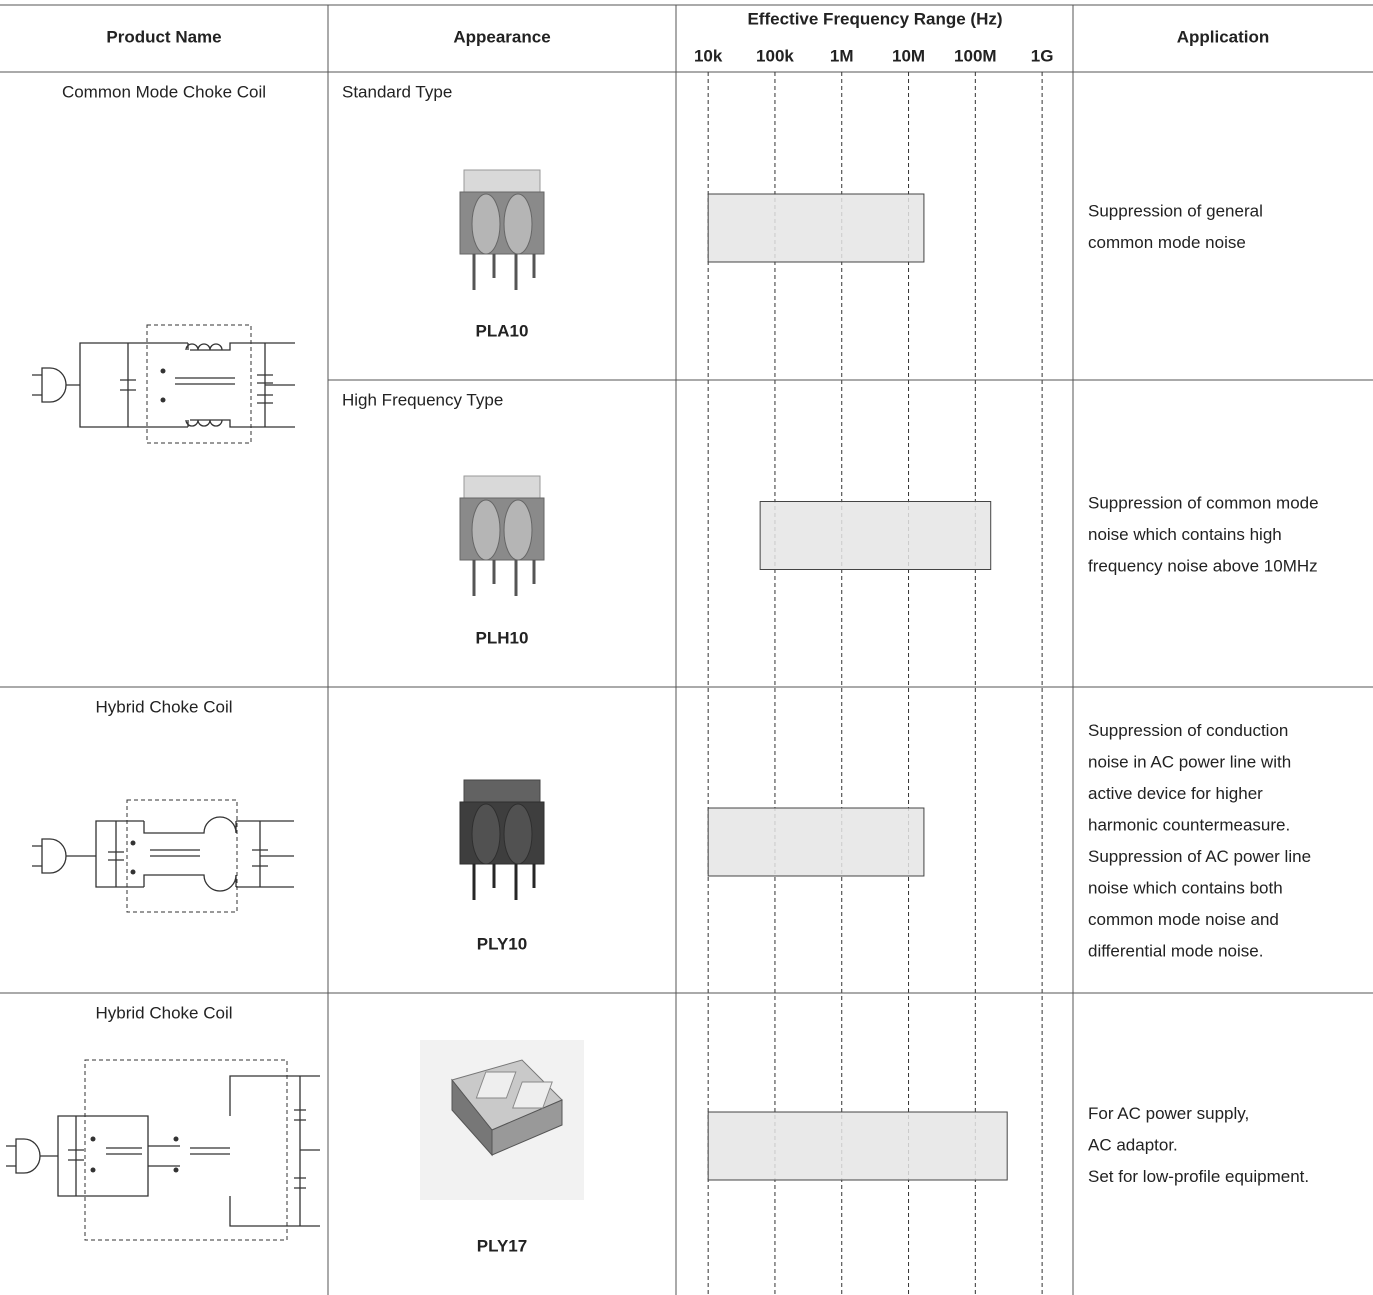 This screenshot has height=1295, width=1373. I want to click on application-text: common mode noise and, so click(1183, 919).